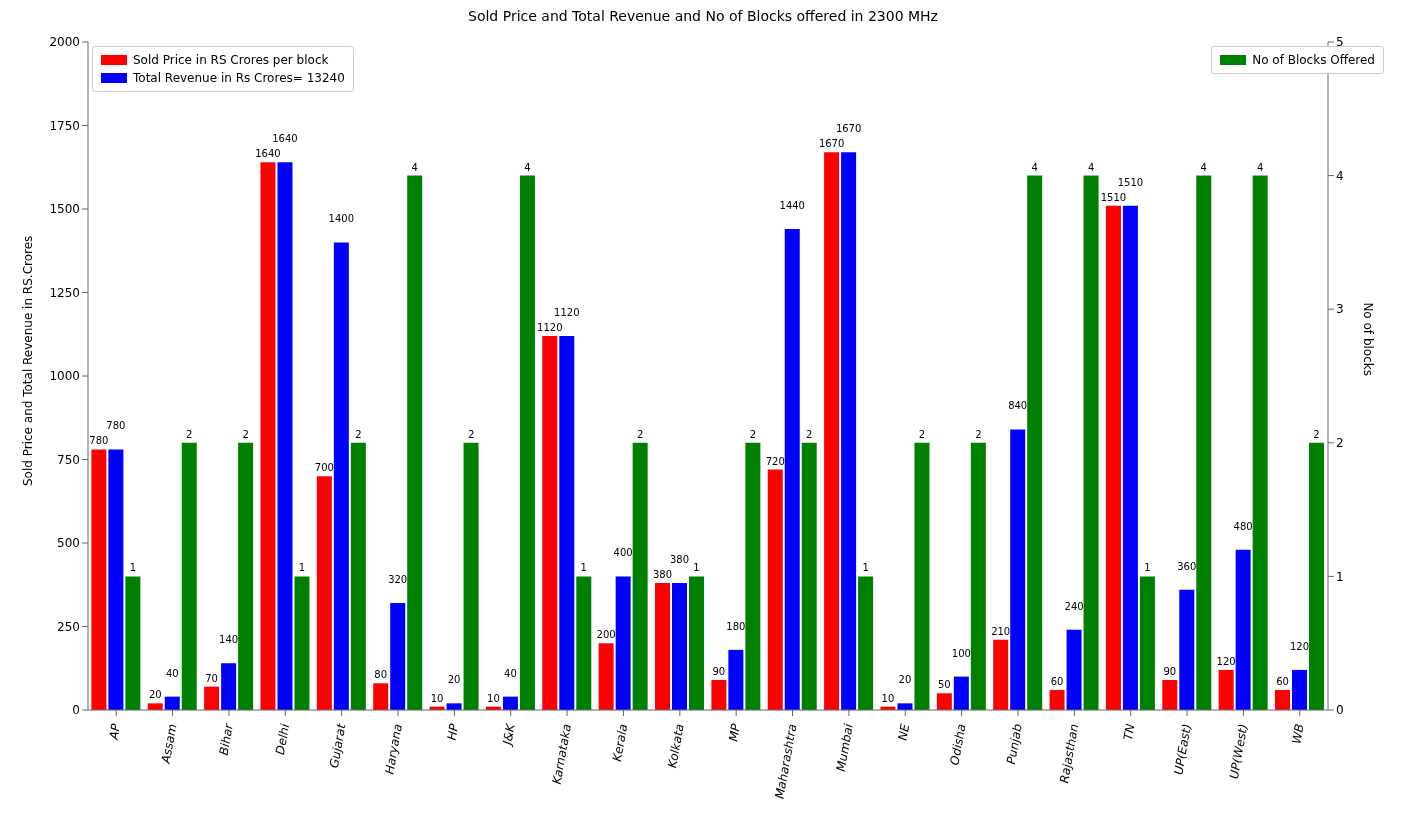 The image size is (1404, 822). Describe the element at coordinates (606, 635) in the screenshot. I see `data-label: 200` at that location.